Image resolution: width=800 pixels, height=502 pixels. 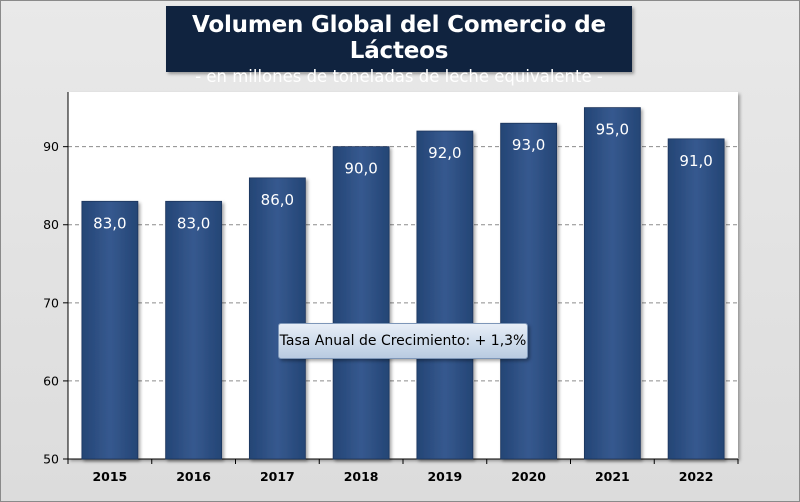 What do you see at coordinates (695, 161) in the screenshot?
I see `data-label: 91,0` at bounding box center [695, 161].